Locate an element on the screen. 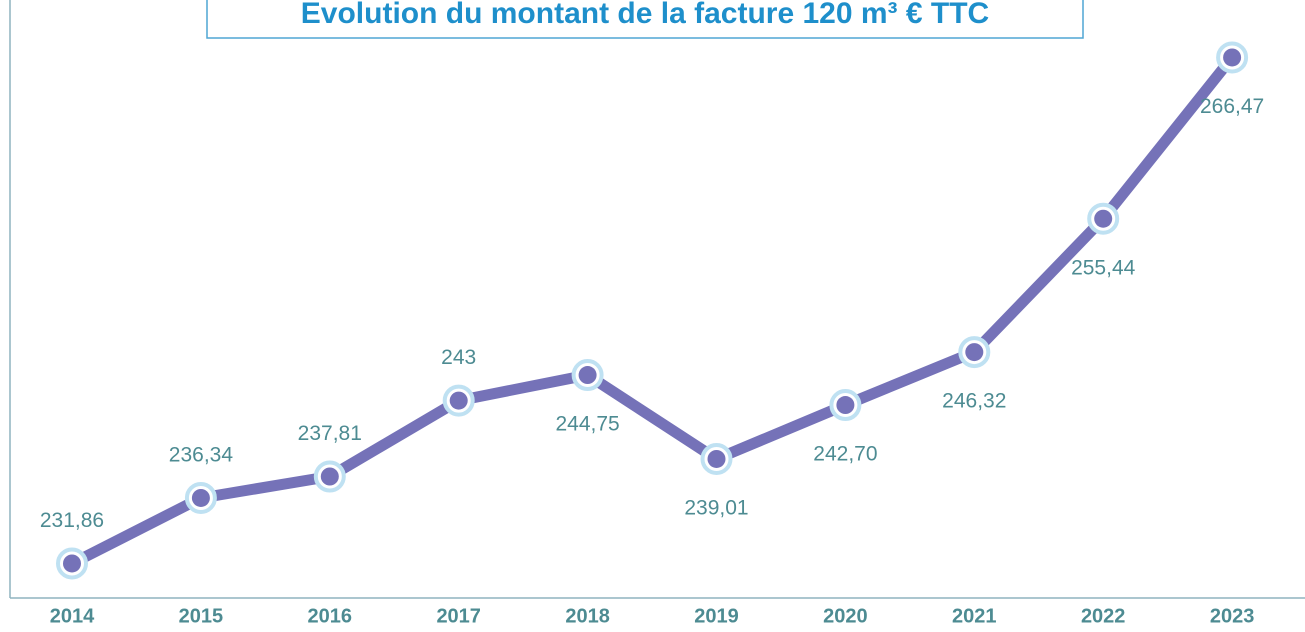 The height and width of the screenshot is (632, 1305). data-label: 266,47 is located at coordinates (1232, 106).